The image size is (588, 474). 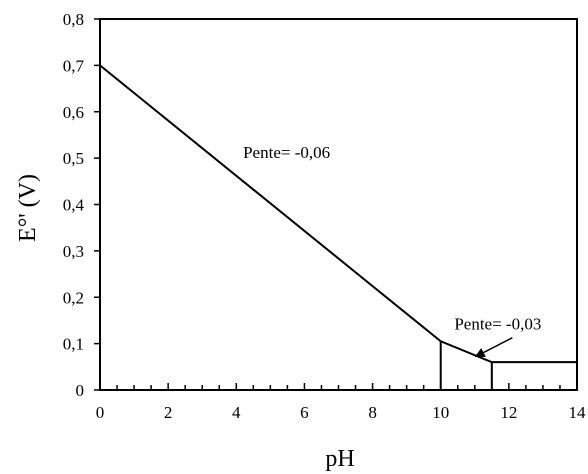 I want to click on x-tick-label: 2, so click(x=168, y=412).